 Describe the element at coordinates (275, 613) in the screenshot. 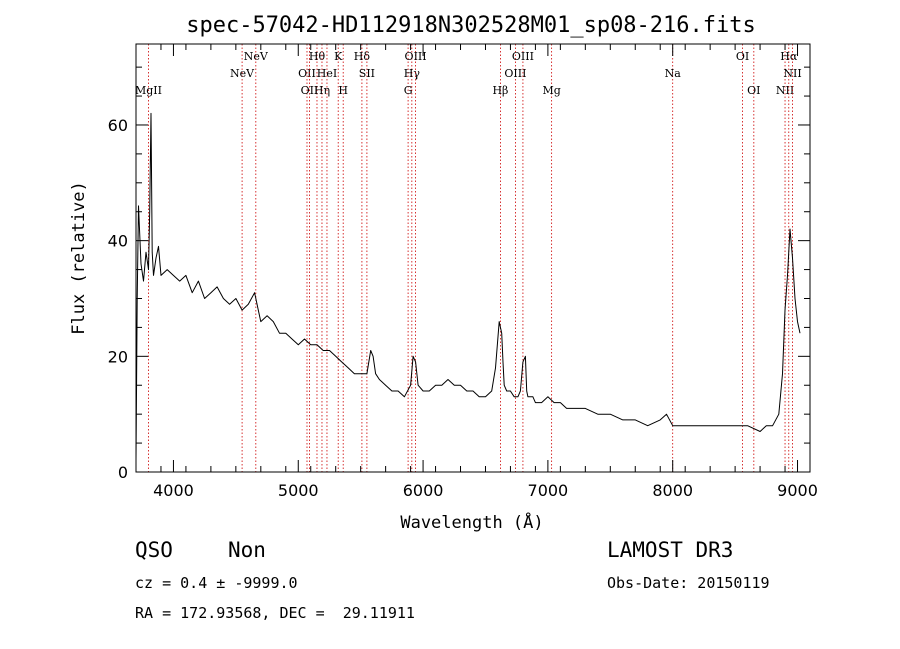

I see `sky-coordinates: RA = 172.93568, DEC = 29.11911` at that location.